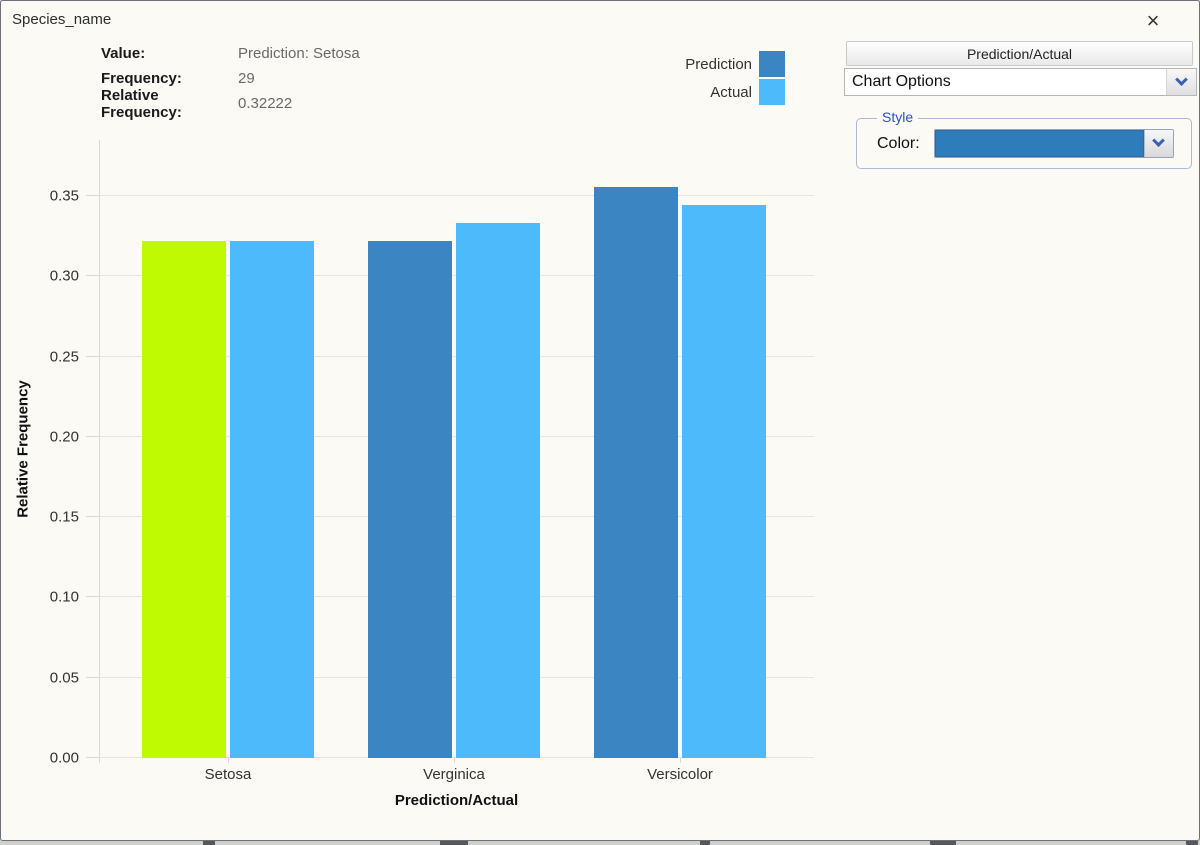  Describe the element at coordinates (456, 800) in the screenshot. I see `x-axis-title: Prediction/Actual` at that location.